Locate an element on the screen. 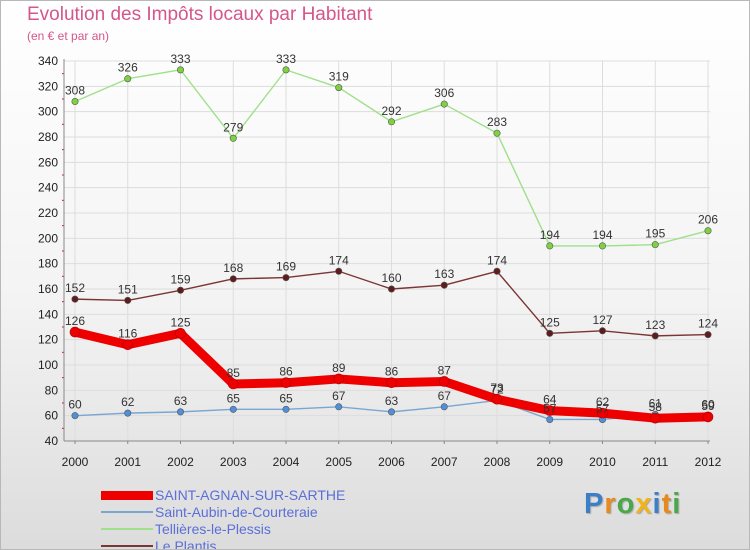 This screenshot has height=550, width=750. data-label: 206 is located at coordinates (708, 220).